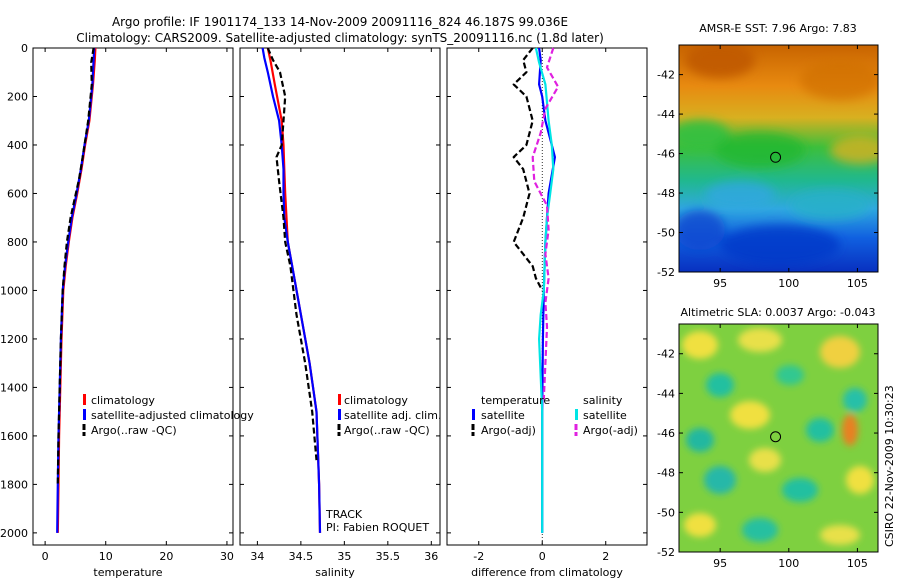 This screenshot has height=580, width=900. I want to click on y-tick-label: 1400, so click(14, 387).